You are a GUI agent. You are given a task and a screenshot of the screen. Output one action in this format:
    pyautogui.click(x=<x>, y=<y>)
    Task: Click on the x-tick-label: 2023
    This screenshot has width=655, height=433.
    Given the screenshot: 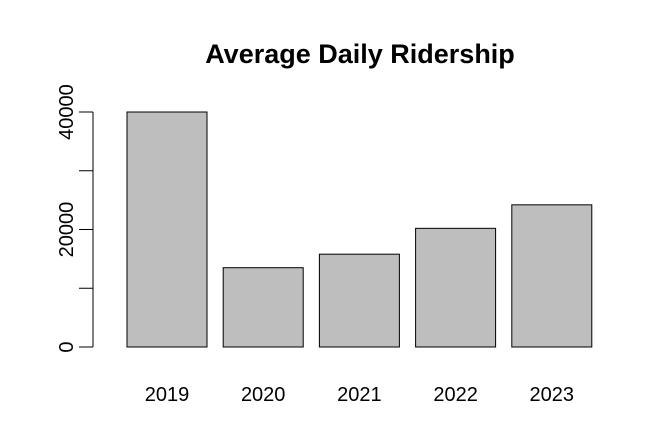 What is the action you would take?
    pyautogui.click(x=552, y=395)
    